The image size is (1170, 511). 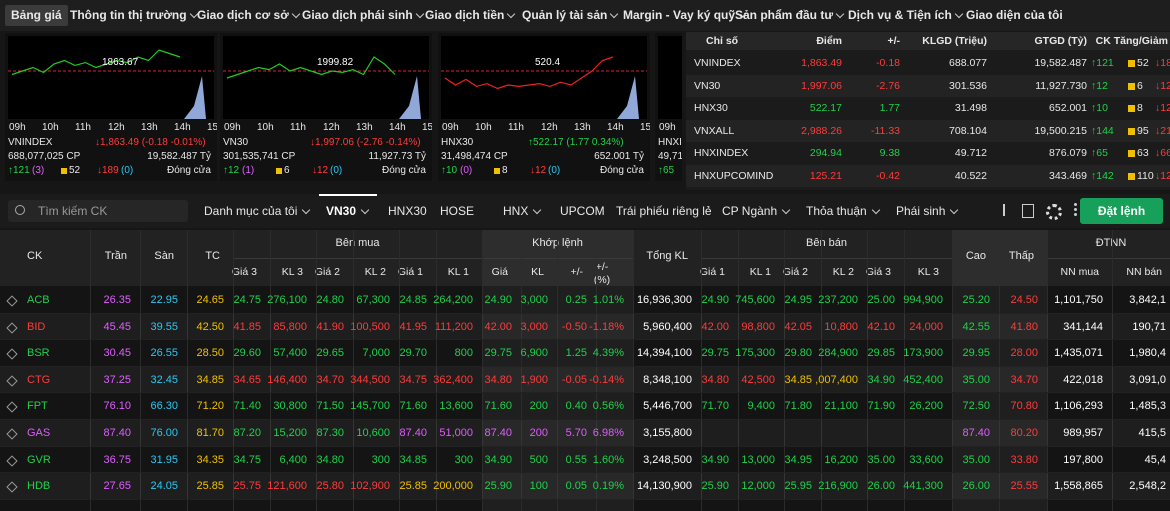 What do you see at coordinates (287, 379) in the screenshot?
I see `price-cell: 146,400` at bounding box center [287, 379].